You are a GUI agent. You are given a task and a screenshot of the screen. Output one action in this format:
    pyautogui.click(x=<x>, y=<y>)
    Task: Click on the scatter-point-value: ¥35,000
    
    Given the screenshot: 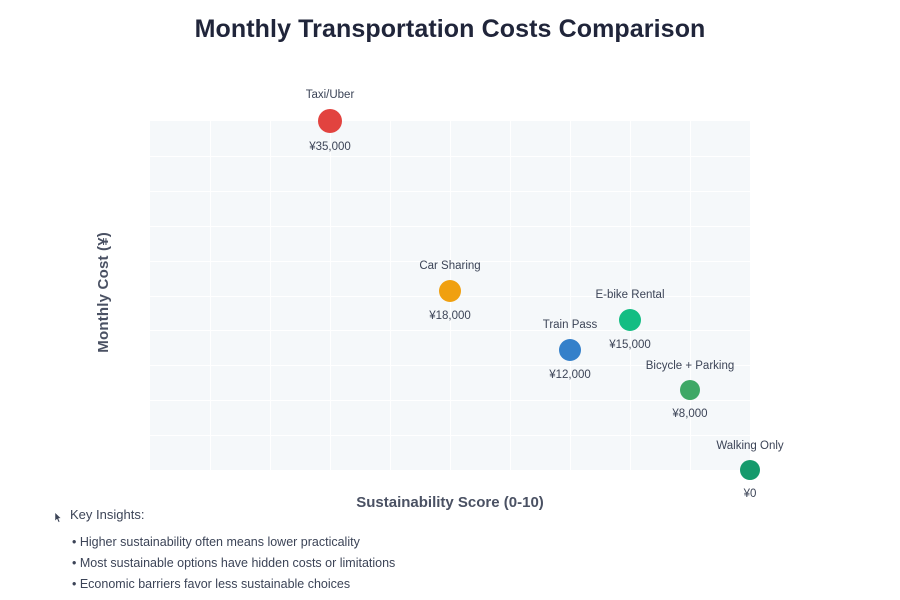 What is the action you would take?
    pyautogui.click(x=330, y=147)
    